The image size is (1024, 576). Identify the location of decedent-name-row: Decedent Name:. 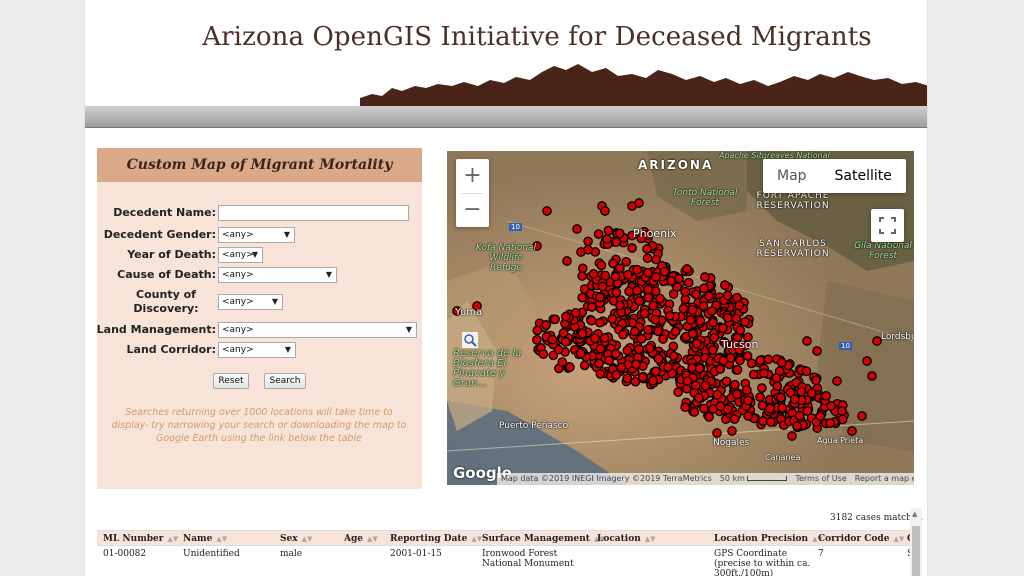
(259, 214).